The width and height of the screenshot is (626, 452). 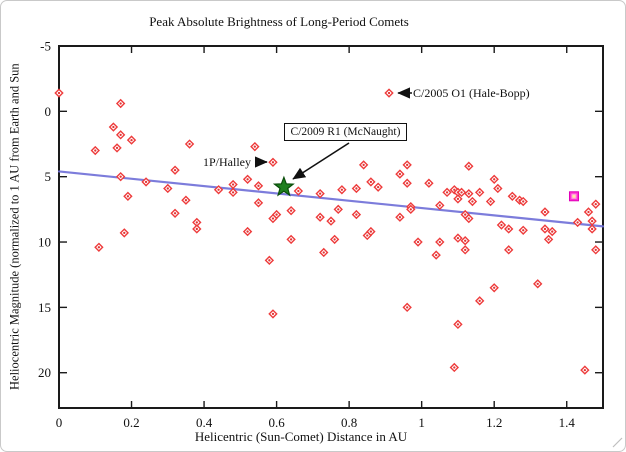 I want to click on y-tick-label: 20, so click(x=44, y=372).